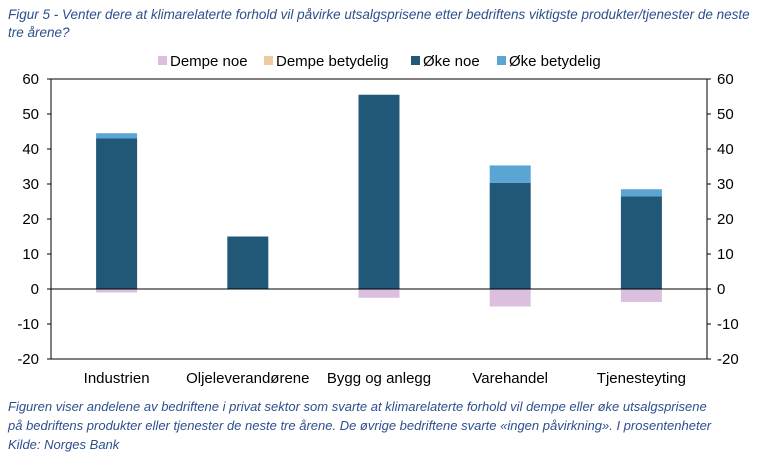  What do you see at coordinates (30, 114) in the screenshot?
I see `y-tick-label-left: 50` at bounding box center [30, 114].